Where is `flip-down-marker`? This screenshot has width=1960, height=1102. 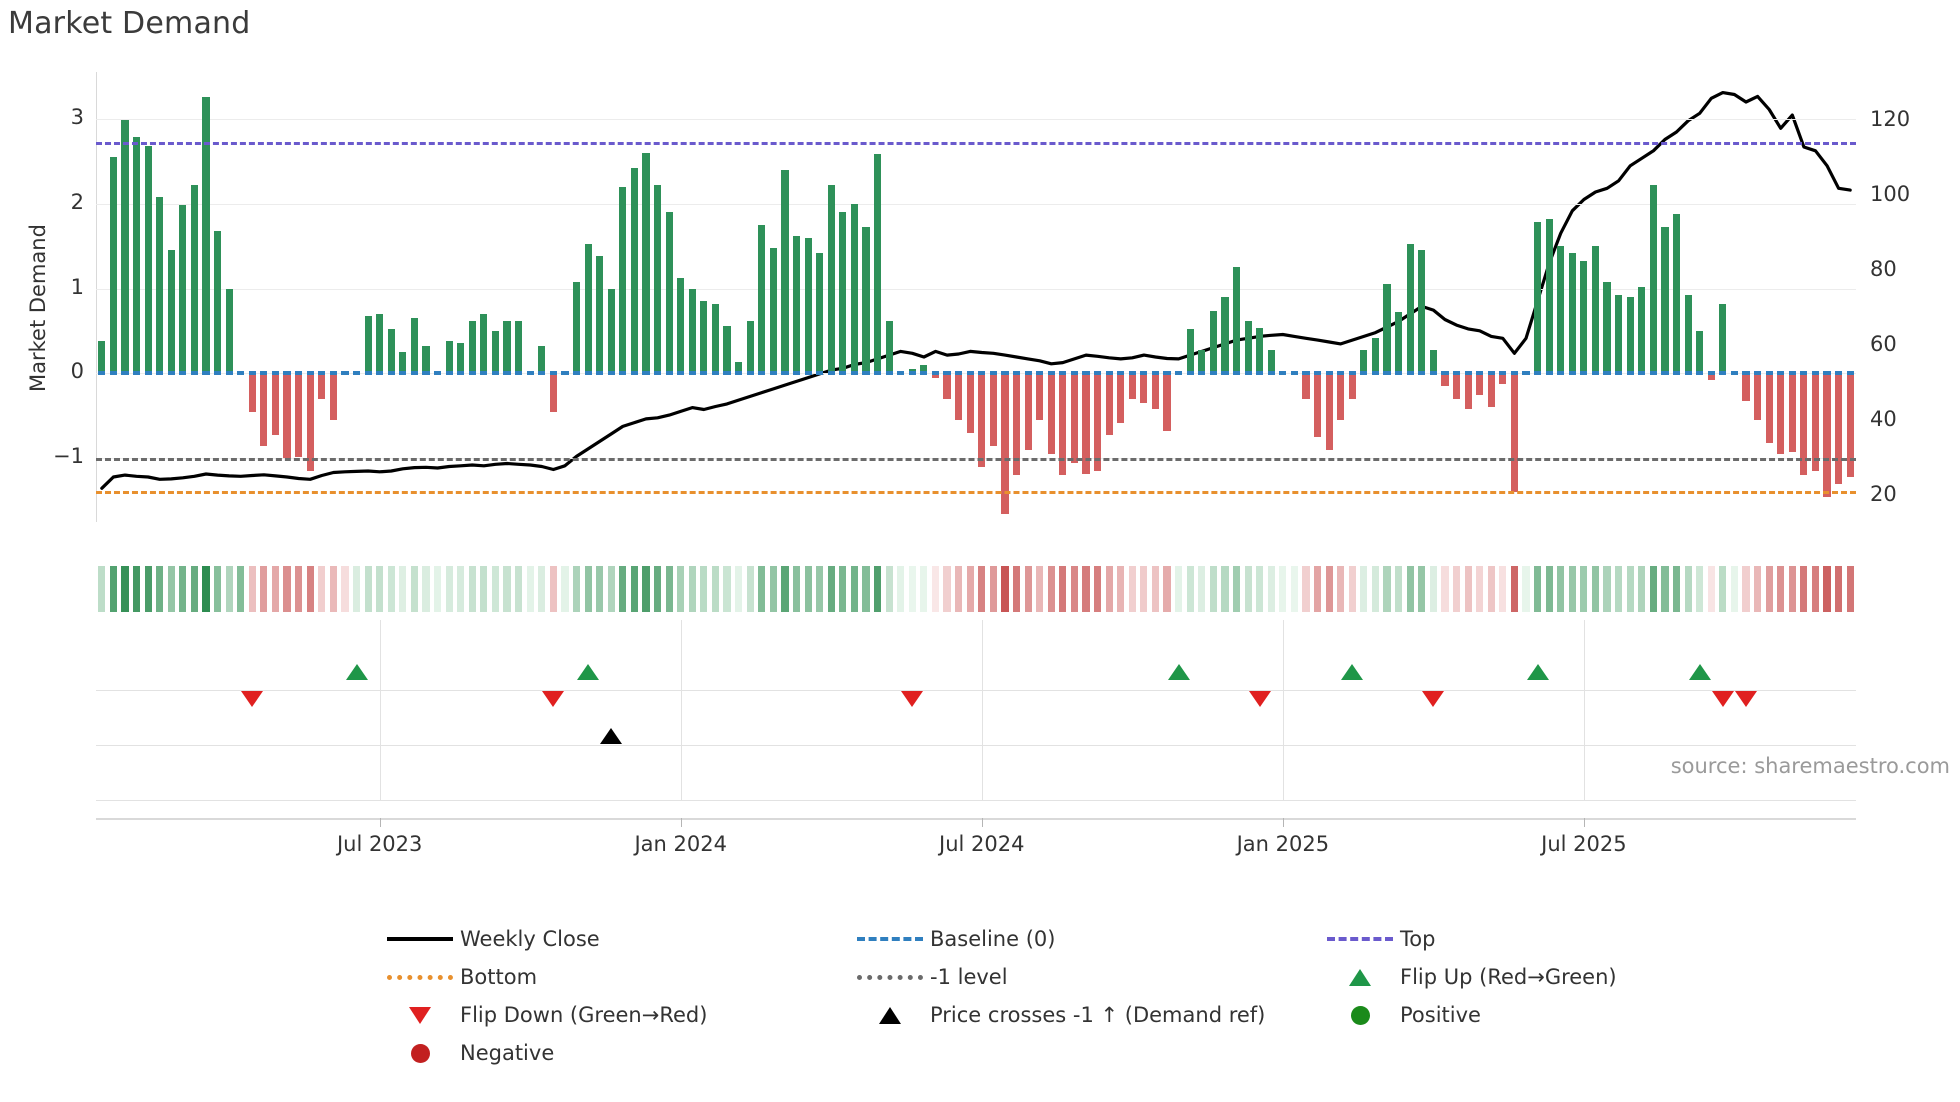
flip-down-marker is located at coordinates (553, 699).